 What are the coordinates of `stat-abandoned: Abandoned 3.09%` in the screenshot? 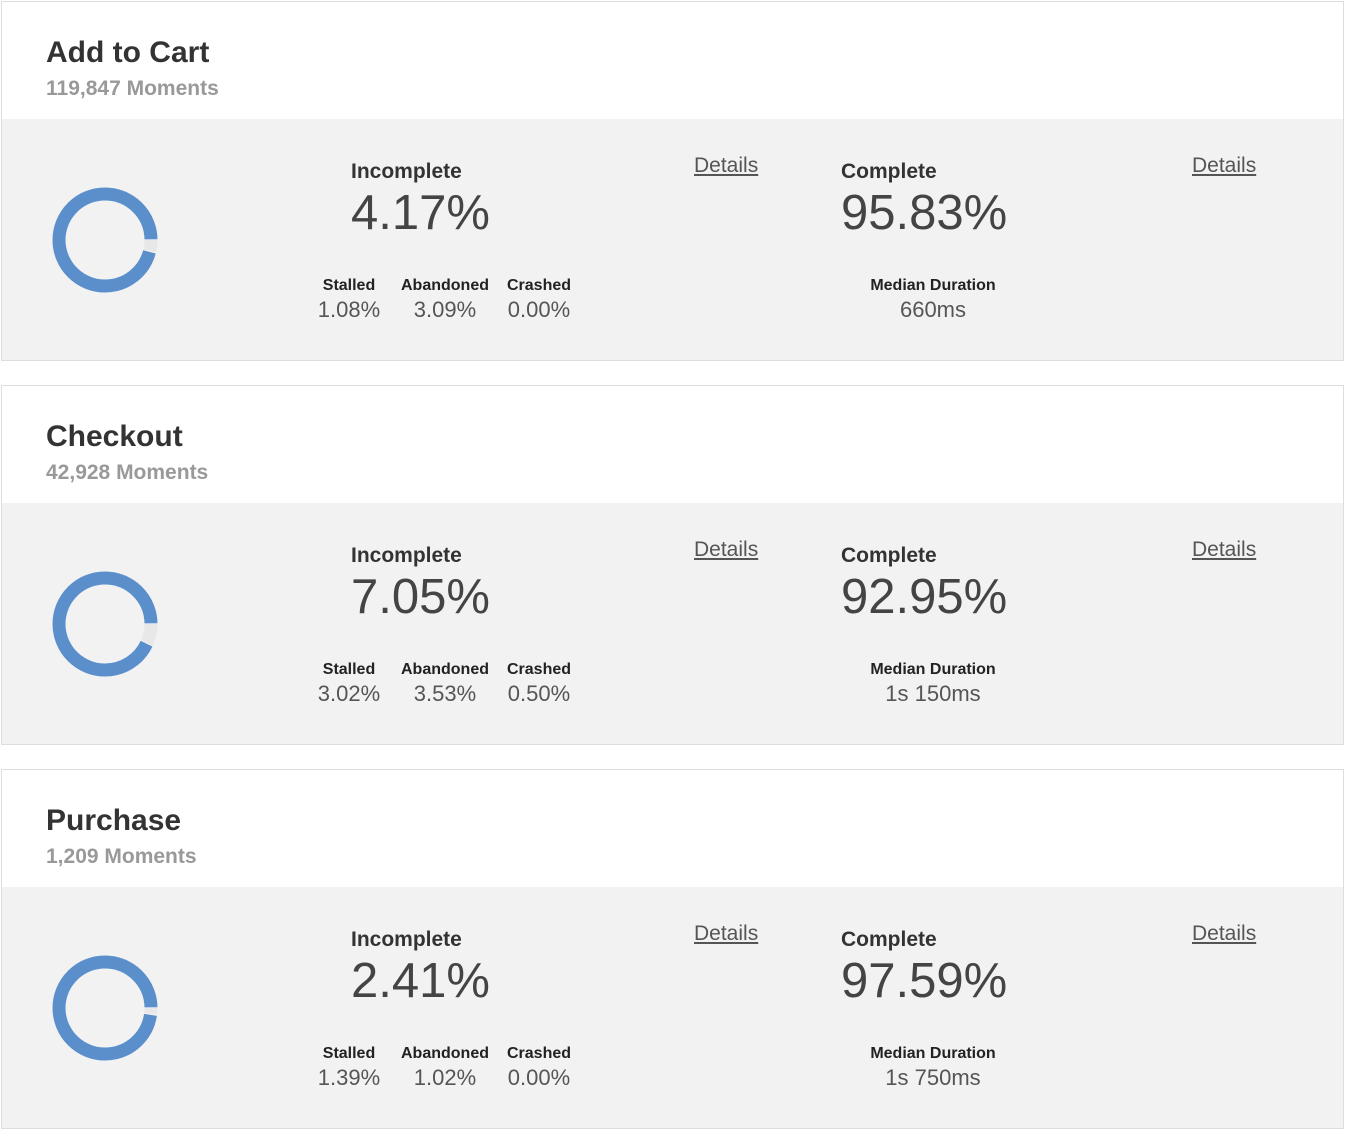 It's located at (445, 300).